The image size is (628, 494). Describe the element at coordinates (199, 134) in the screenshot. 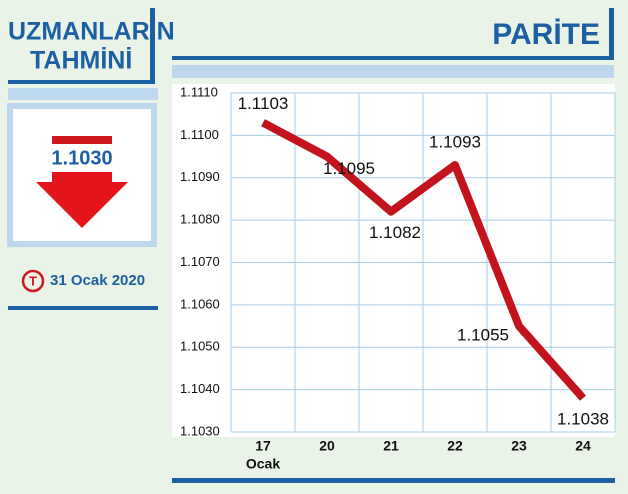

I see `y-tick-label: 1.1100` at that location.